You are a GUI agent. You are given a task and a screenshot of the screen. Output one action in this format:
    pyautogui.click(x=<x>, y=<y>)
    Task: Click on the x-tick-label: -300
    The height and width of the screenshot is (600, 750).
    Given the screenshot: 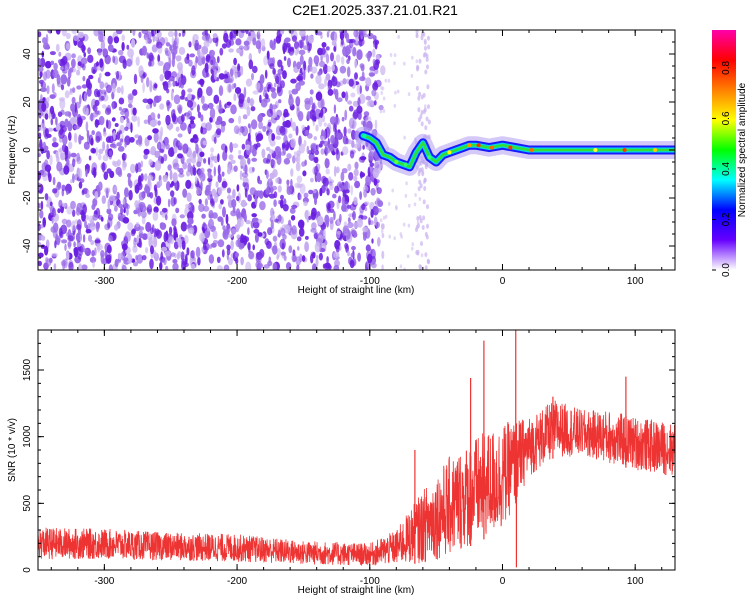 What is the action you would take?
    pyautogui.click(x=104, y=281)
    